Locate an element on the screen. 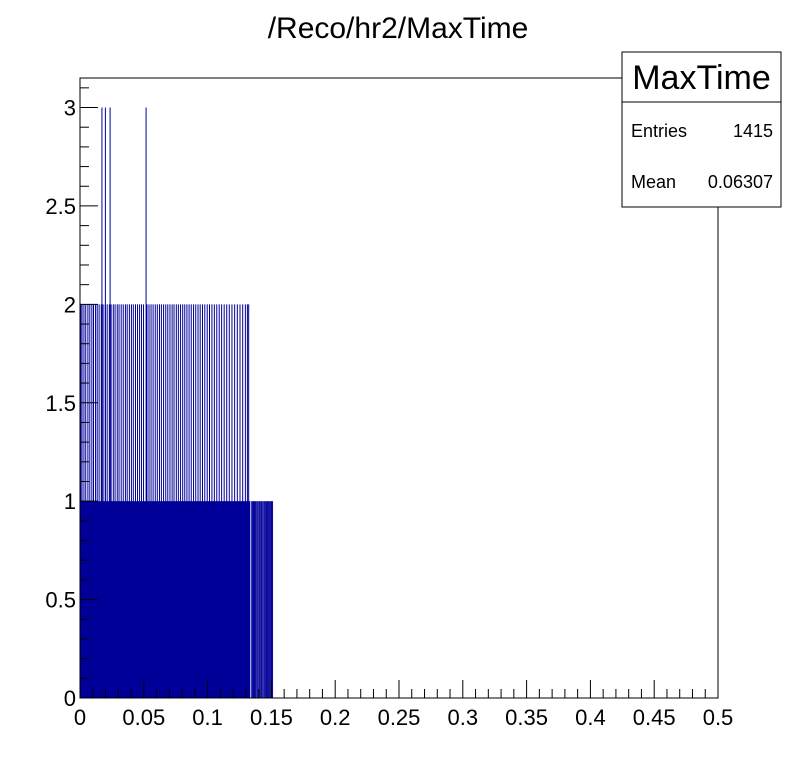 This screenshot has height=776, width=798. stats-box: MaxTime Entries 1415 Mean 0.06307 is located at coordinates (701, 129).